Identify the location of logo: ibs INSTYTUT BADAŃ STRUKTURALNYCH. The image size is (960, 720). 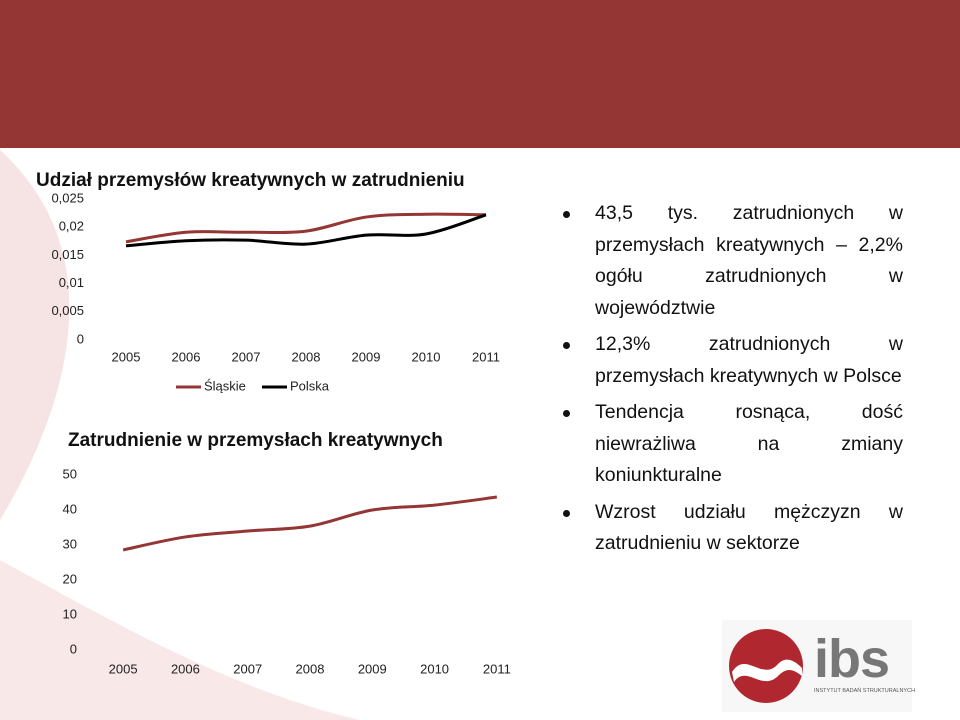
(819, 666).